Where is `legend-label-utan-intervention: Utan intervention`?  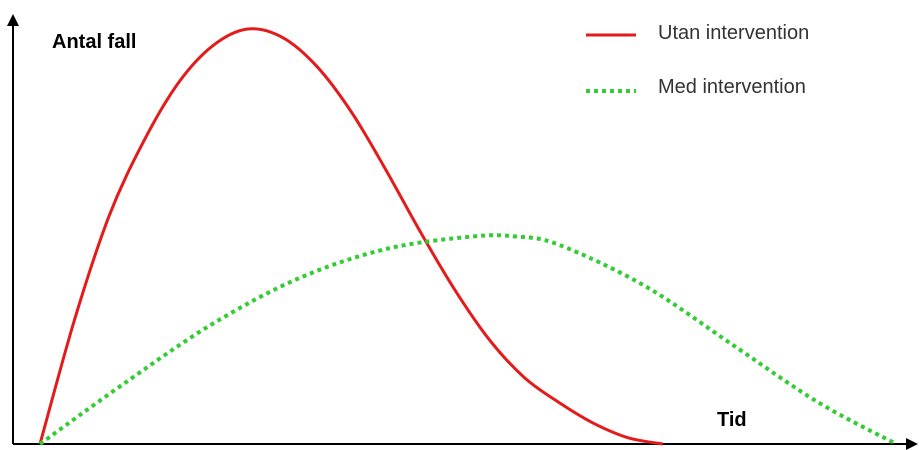
legend-label-utan-intervention: Utan intervention is located at coordinates (733, 33).